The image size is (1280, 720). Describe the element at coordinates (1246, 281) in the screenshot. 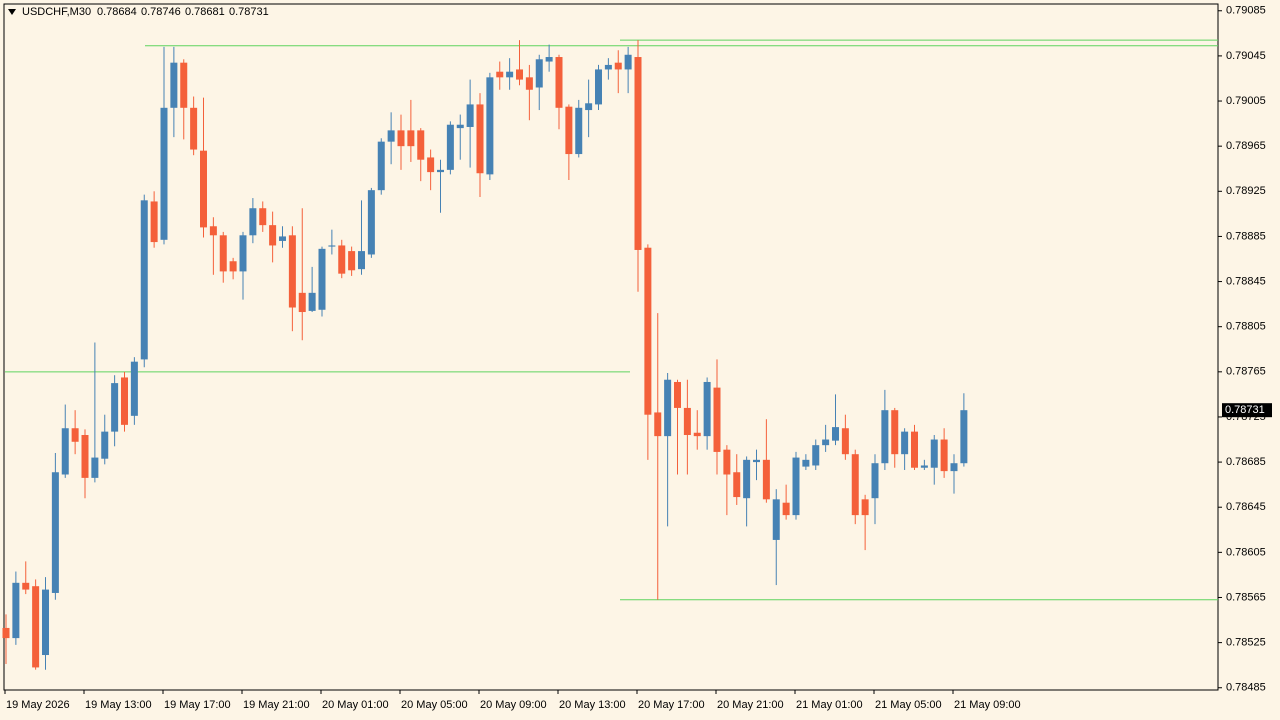

I see `y-tick-label: 0.78845` at that location.